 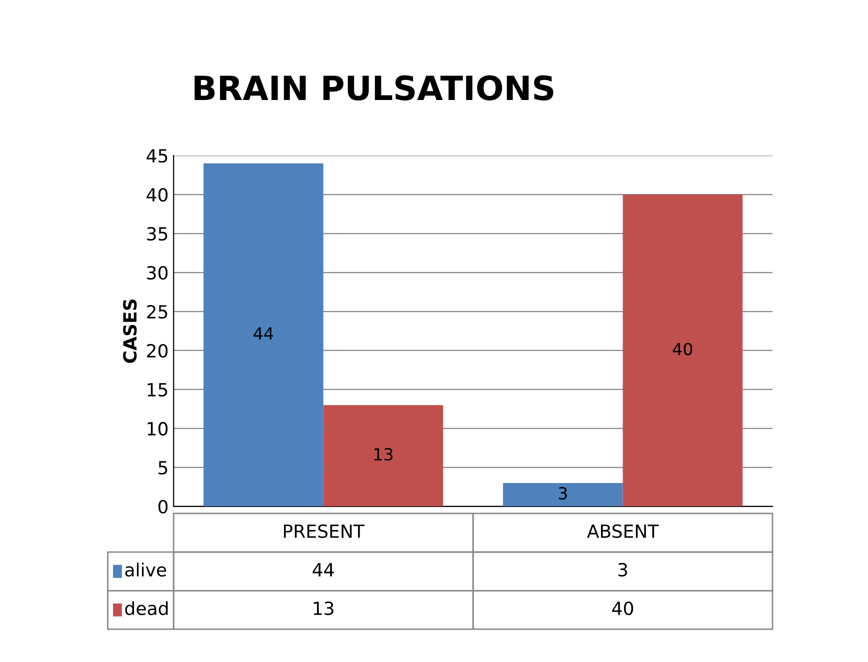 I want to click on y-tick-label: 0, so click(x=163, y=507).